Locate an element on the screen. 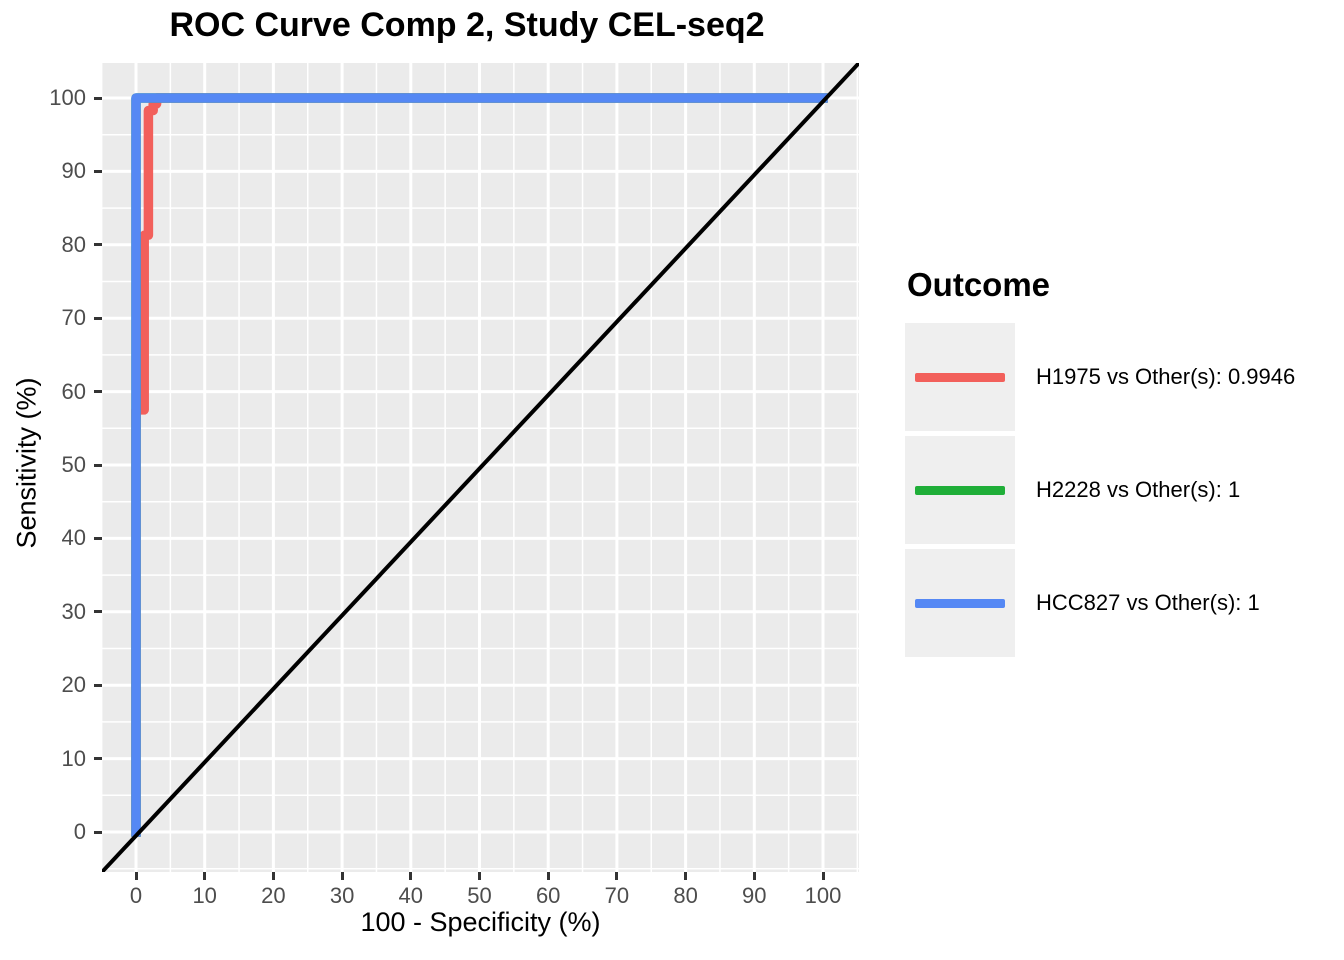 The image size is (1344, 960). legend-label: H1975 vs Other(s): 0.9946 is located at coordinates (1166, 376).